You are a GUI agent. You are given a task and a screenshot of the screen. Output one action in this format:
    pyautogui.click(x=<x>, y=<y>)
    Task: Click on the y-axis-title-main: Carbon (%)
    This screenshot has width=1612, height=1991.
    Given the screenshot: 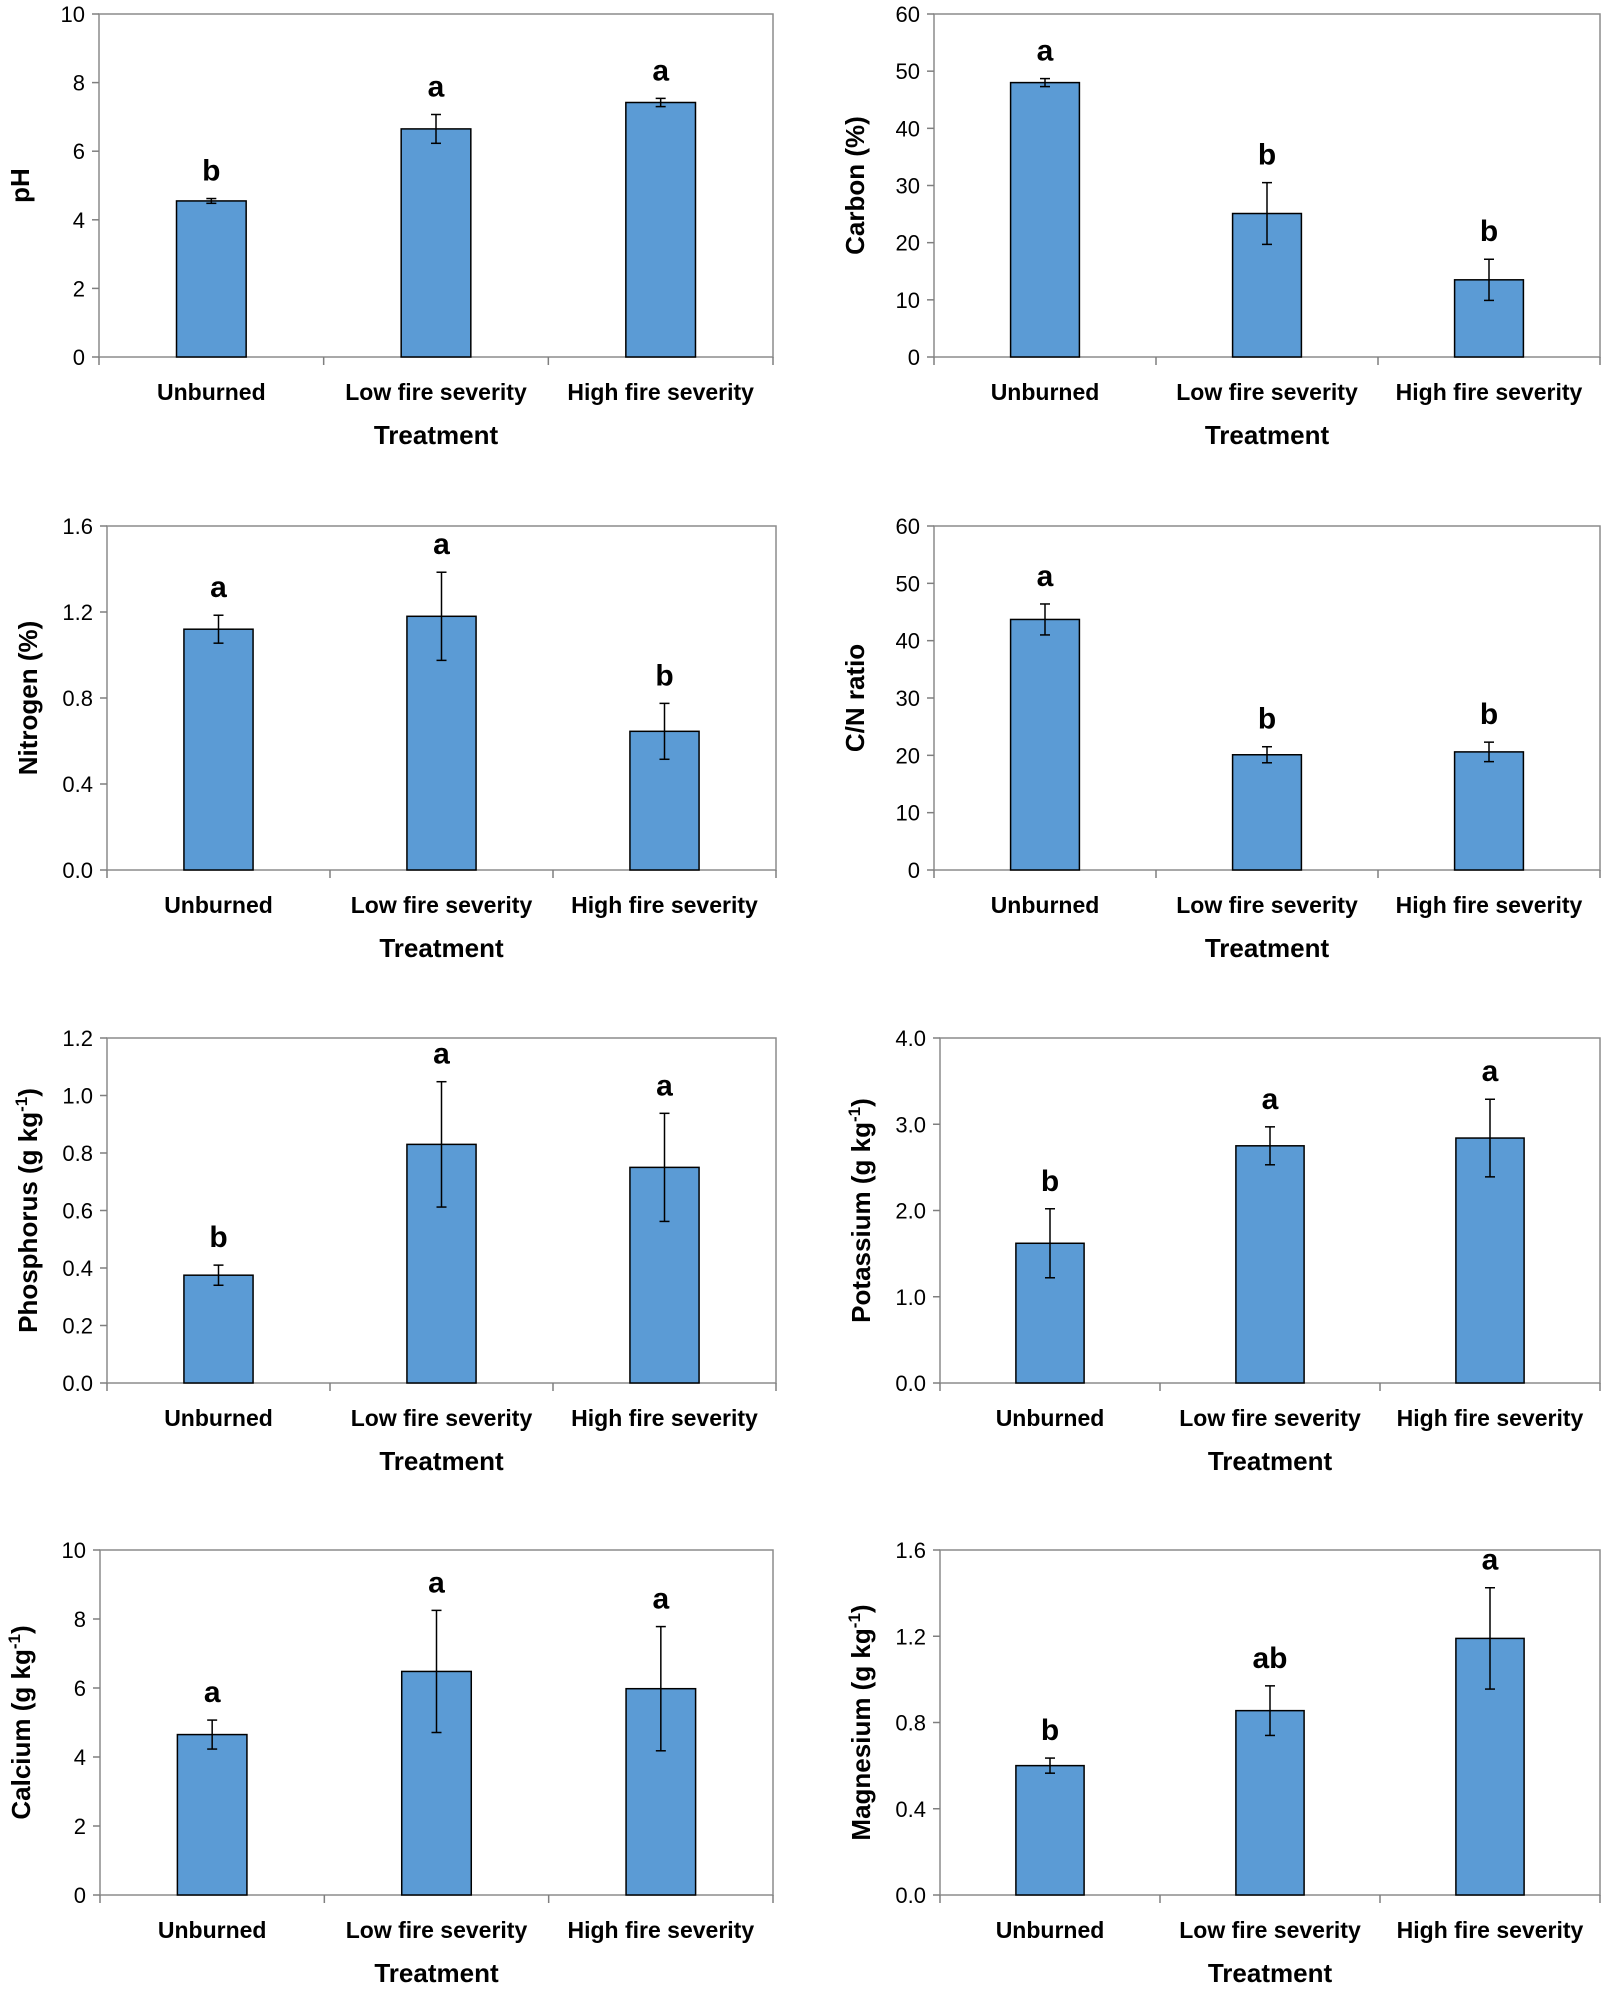 What is the action you would take?
    pyautogui.click(x=855, y=185)
    